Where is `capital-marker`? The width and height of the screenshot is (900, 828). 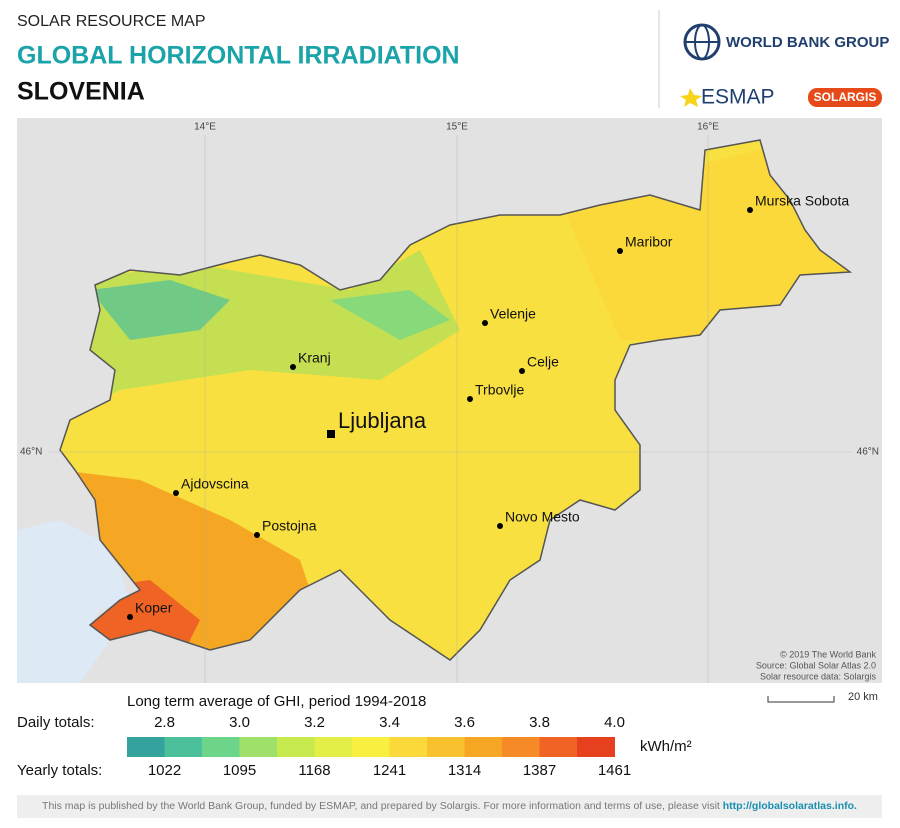 capital-marker is located at coordinates (331, 434).